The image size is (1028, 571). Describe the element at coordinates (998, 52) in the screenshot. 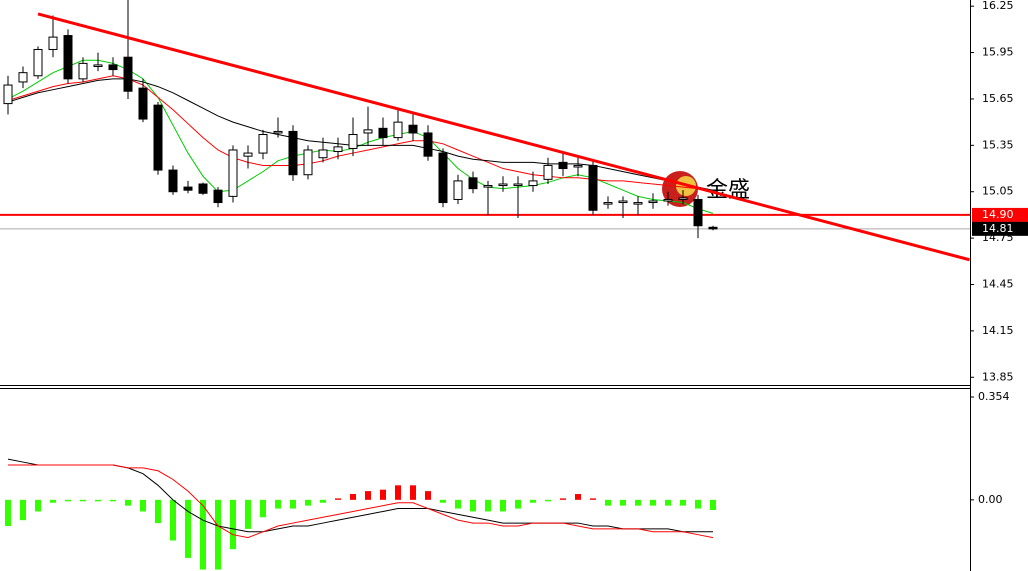

I see `y-tick-label: 15.95` at that location.